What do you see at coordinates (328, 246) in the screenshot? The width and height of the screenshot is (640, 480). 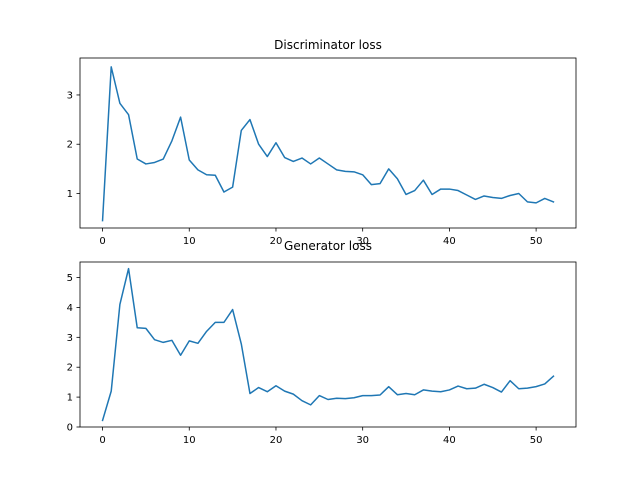 I see `generator-loss-title: Generator loss` at bounding box center [328, 246].